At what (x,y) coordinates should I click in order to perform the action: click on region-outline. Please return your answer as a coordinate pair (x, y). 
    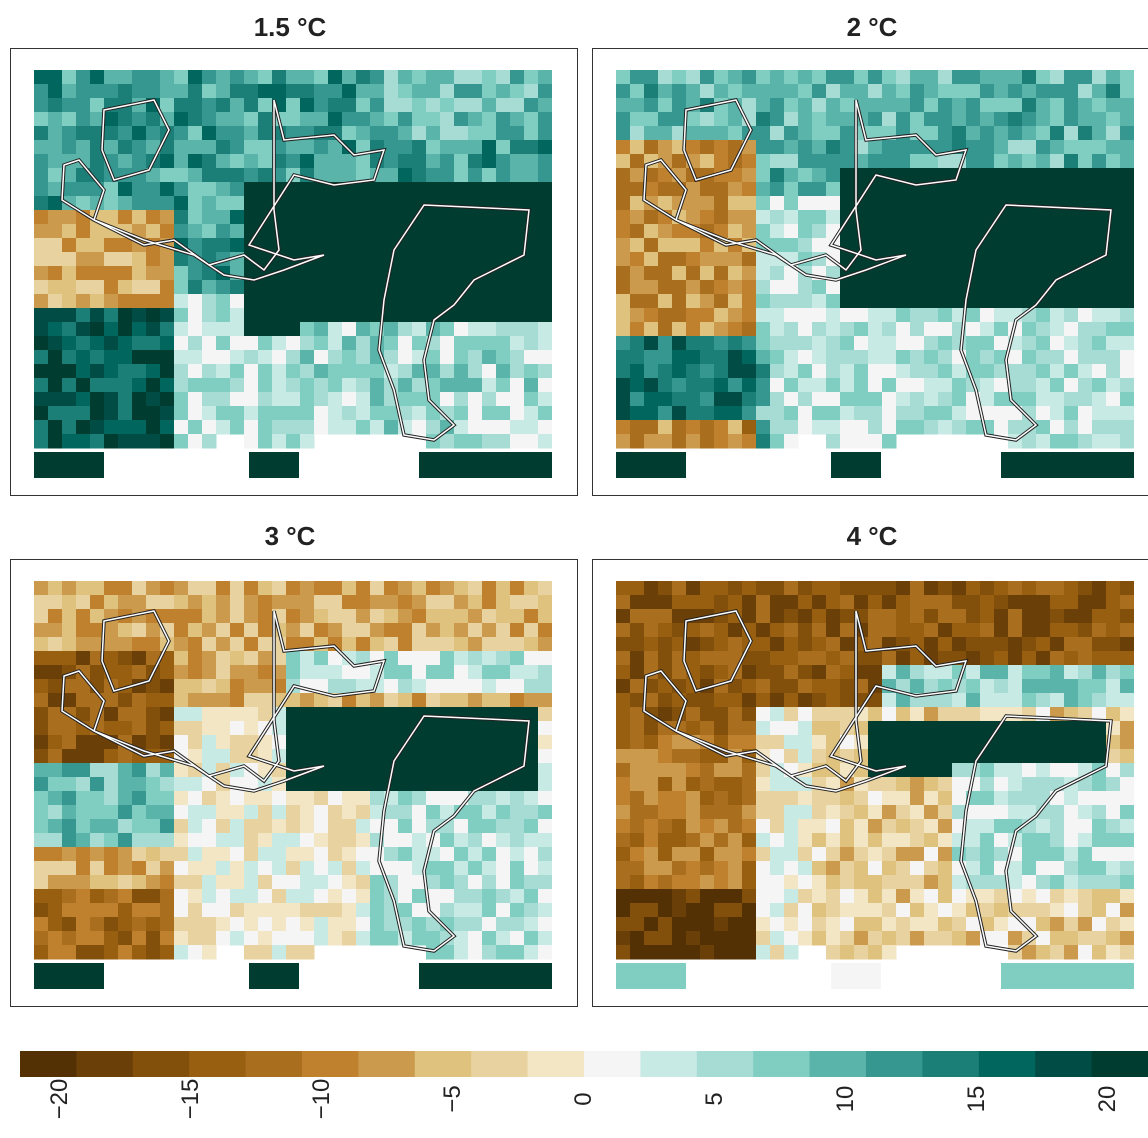
    Looking at the image, I should click on (805, 190).